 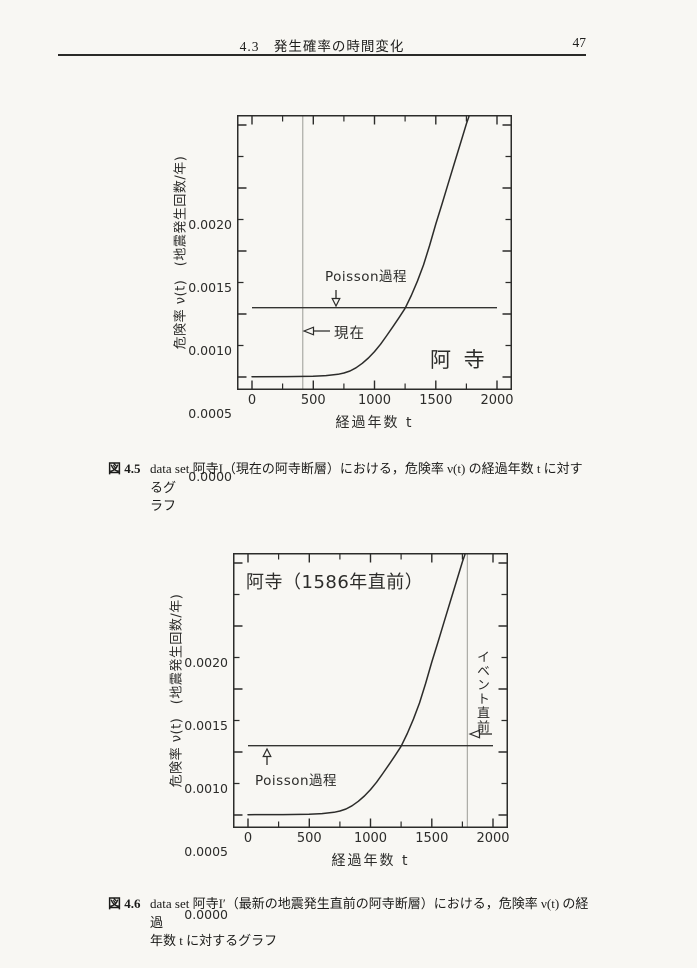 I want to click on fig1-ytick: 0.0010, so click(x=210, y=350).